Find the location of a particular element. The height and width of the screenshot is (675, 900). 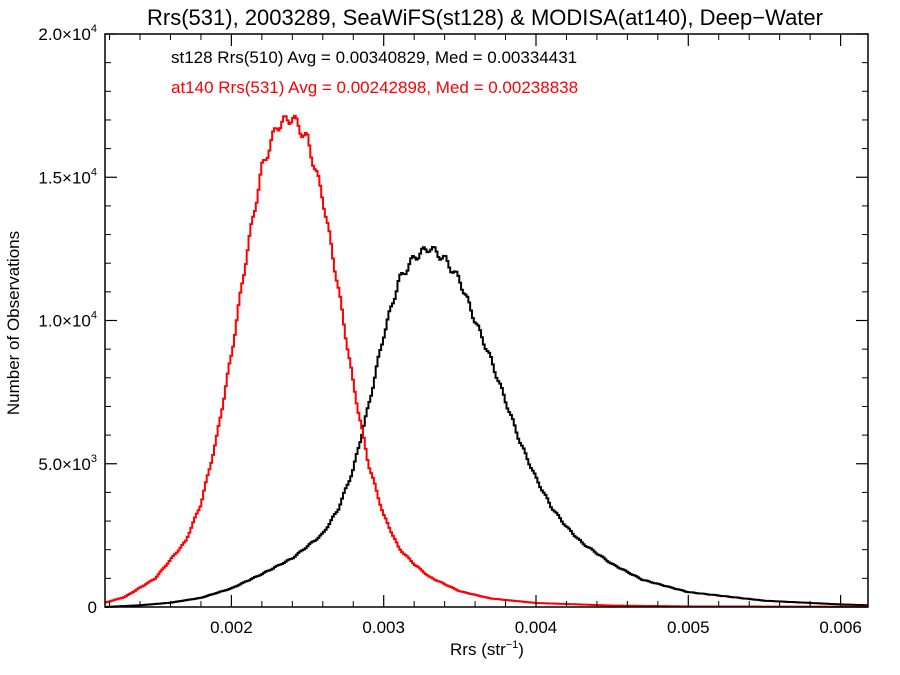

y-axis-title: Number of Observations is located at coordinates (13, 323).